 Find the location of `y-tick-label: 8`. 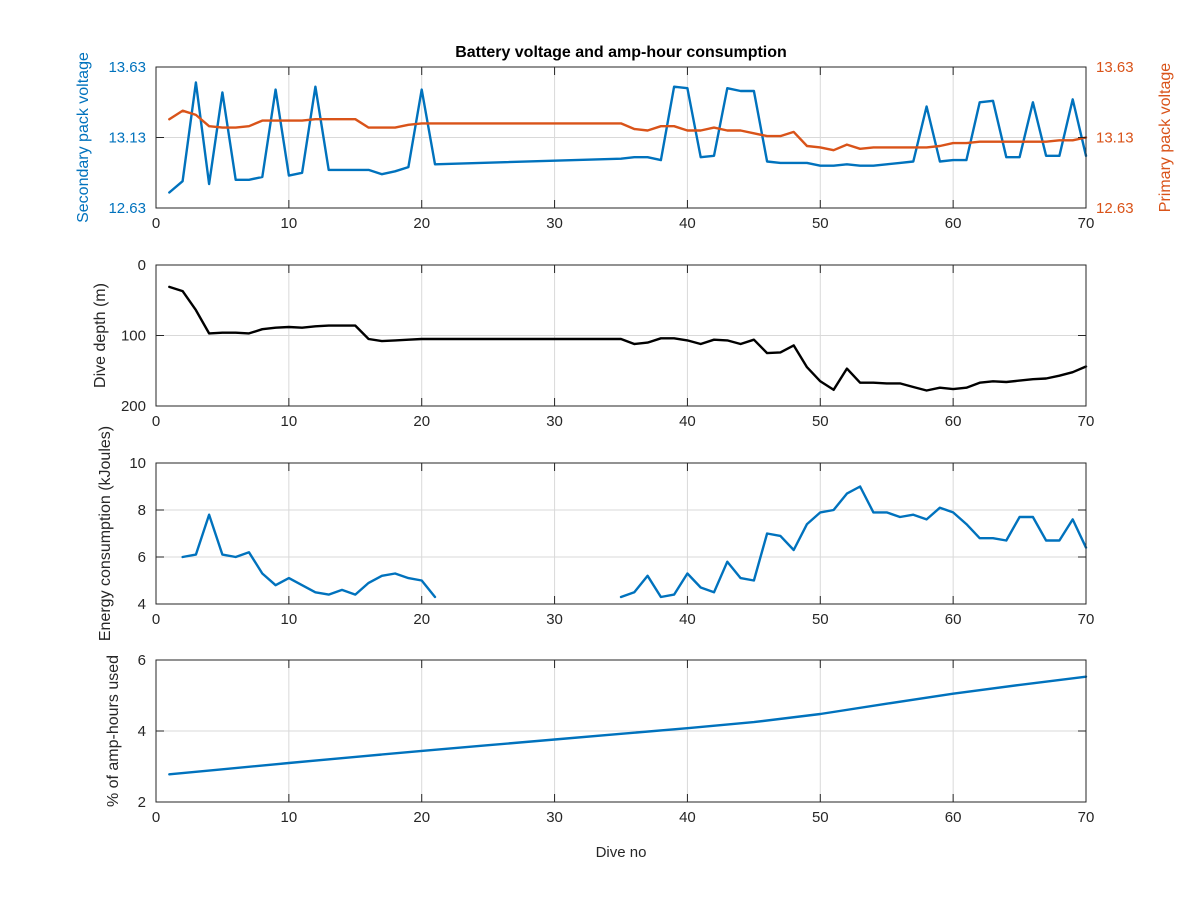

y-tick-label: 8 is located at coordinates (142, 510).